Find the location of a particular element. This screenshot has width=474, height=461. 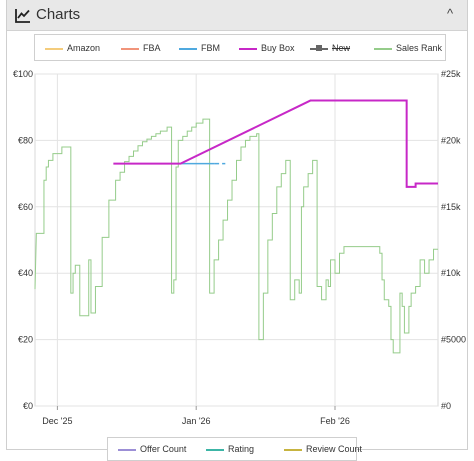

legend-item-sales-rank: Sales Rank is located at coordinates (408, 48).